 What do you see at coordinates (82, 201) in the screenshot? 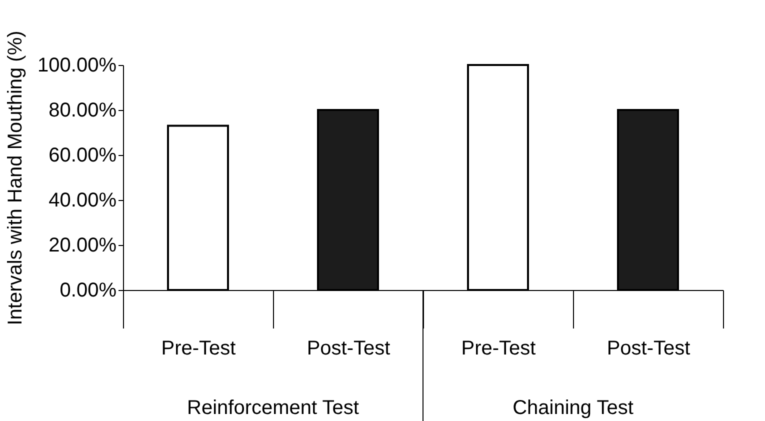
I see `y-tick-label: 40.00%` at bounding box center [82, 201].